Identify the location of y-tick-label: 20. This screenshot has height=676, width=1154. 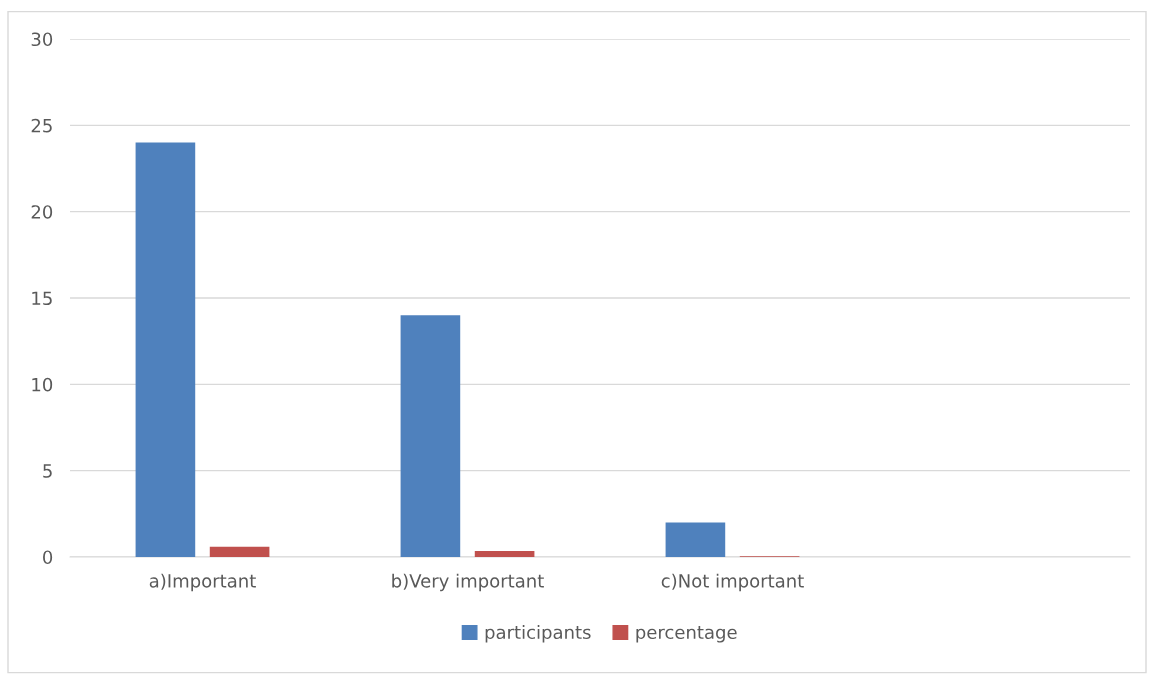
(42, 212).